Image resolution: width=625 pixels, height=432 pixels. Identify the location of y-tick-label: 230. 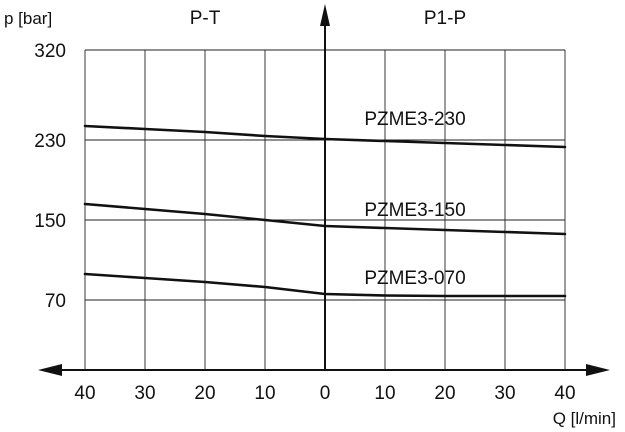
(50, 141).